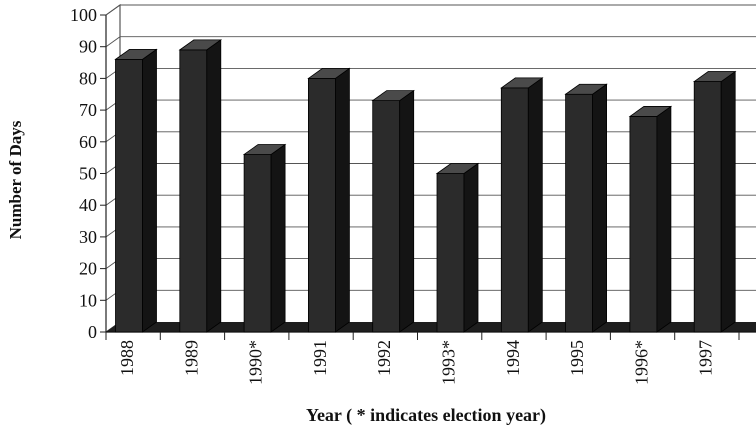  What do you see at coordinates (88, 269) in the screenshot?
I see `y-tick-label: 20` at bounding box center [88, 269].